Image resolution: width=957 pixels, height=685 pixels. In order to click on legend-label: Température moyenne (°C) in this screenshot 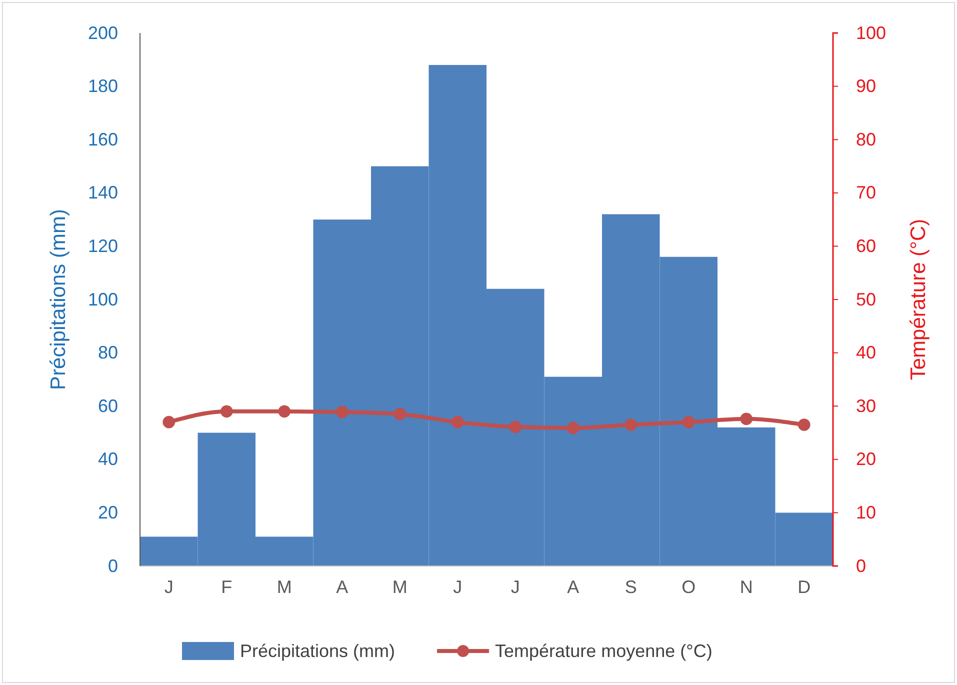, I will do `click(603, 651)`.